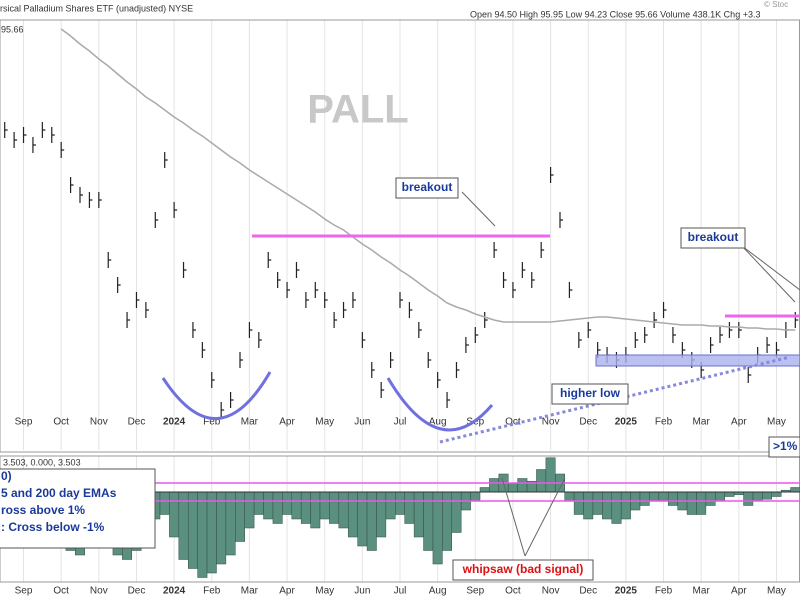 The height and width of the screenshot is (600, 800). Describe the element at coordinates (42, 462) in the screenshot. I see `indicator-readout: 3.503, 0.000, 3.503` at that location.